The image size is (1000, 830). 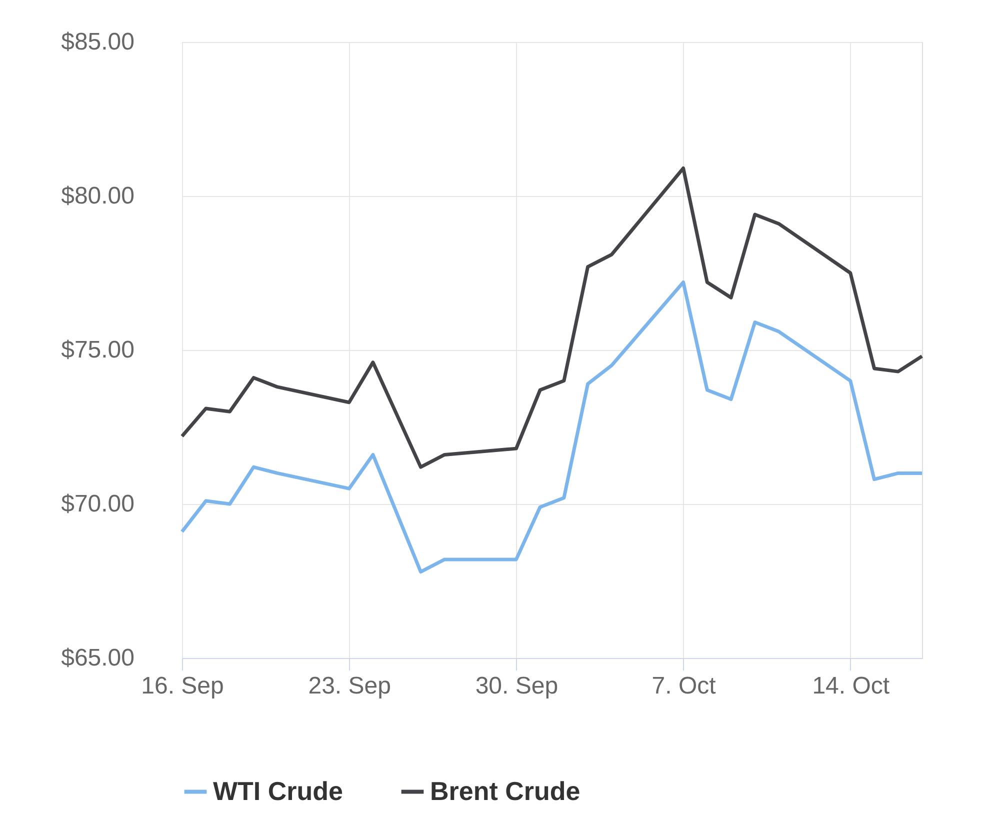 I want to click on x-tick-label: 14. Oct, so click(x=851, y=686).